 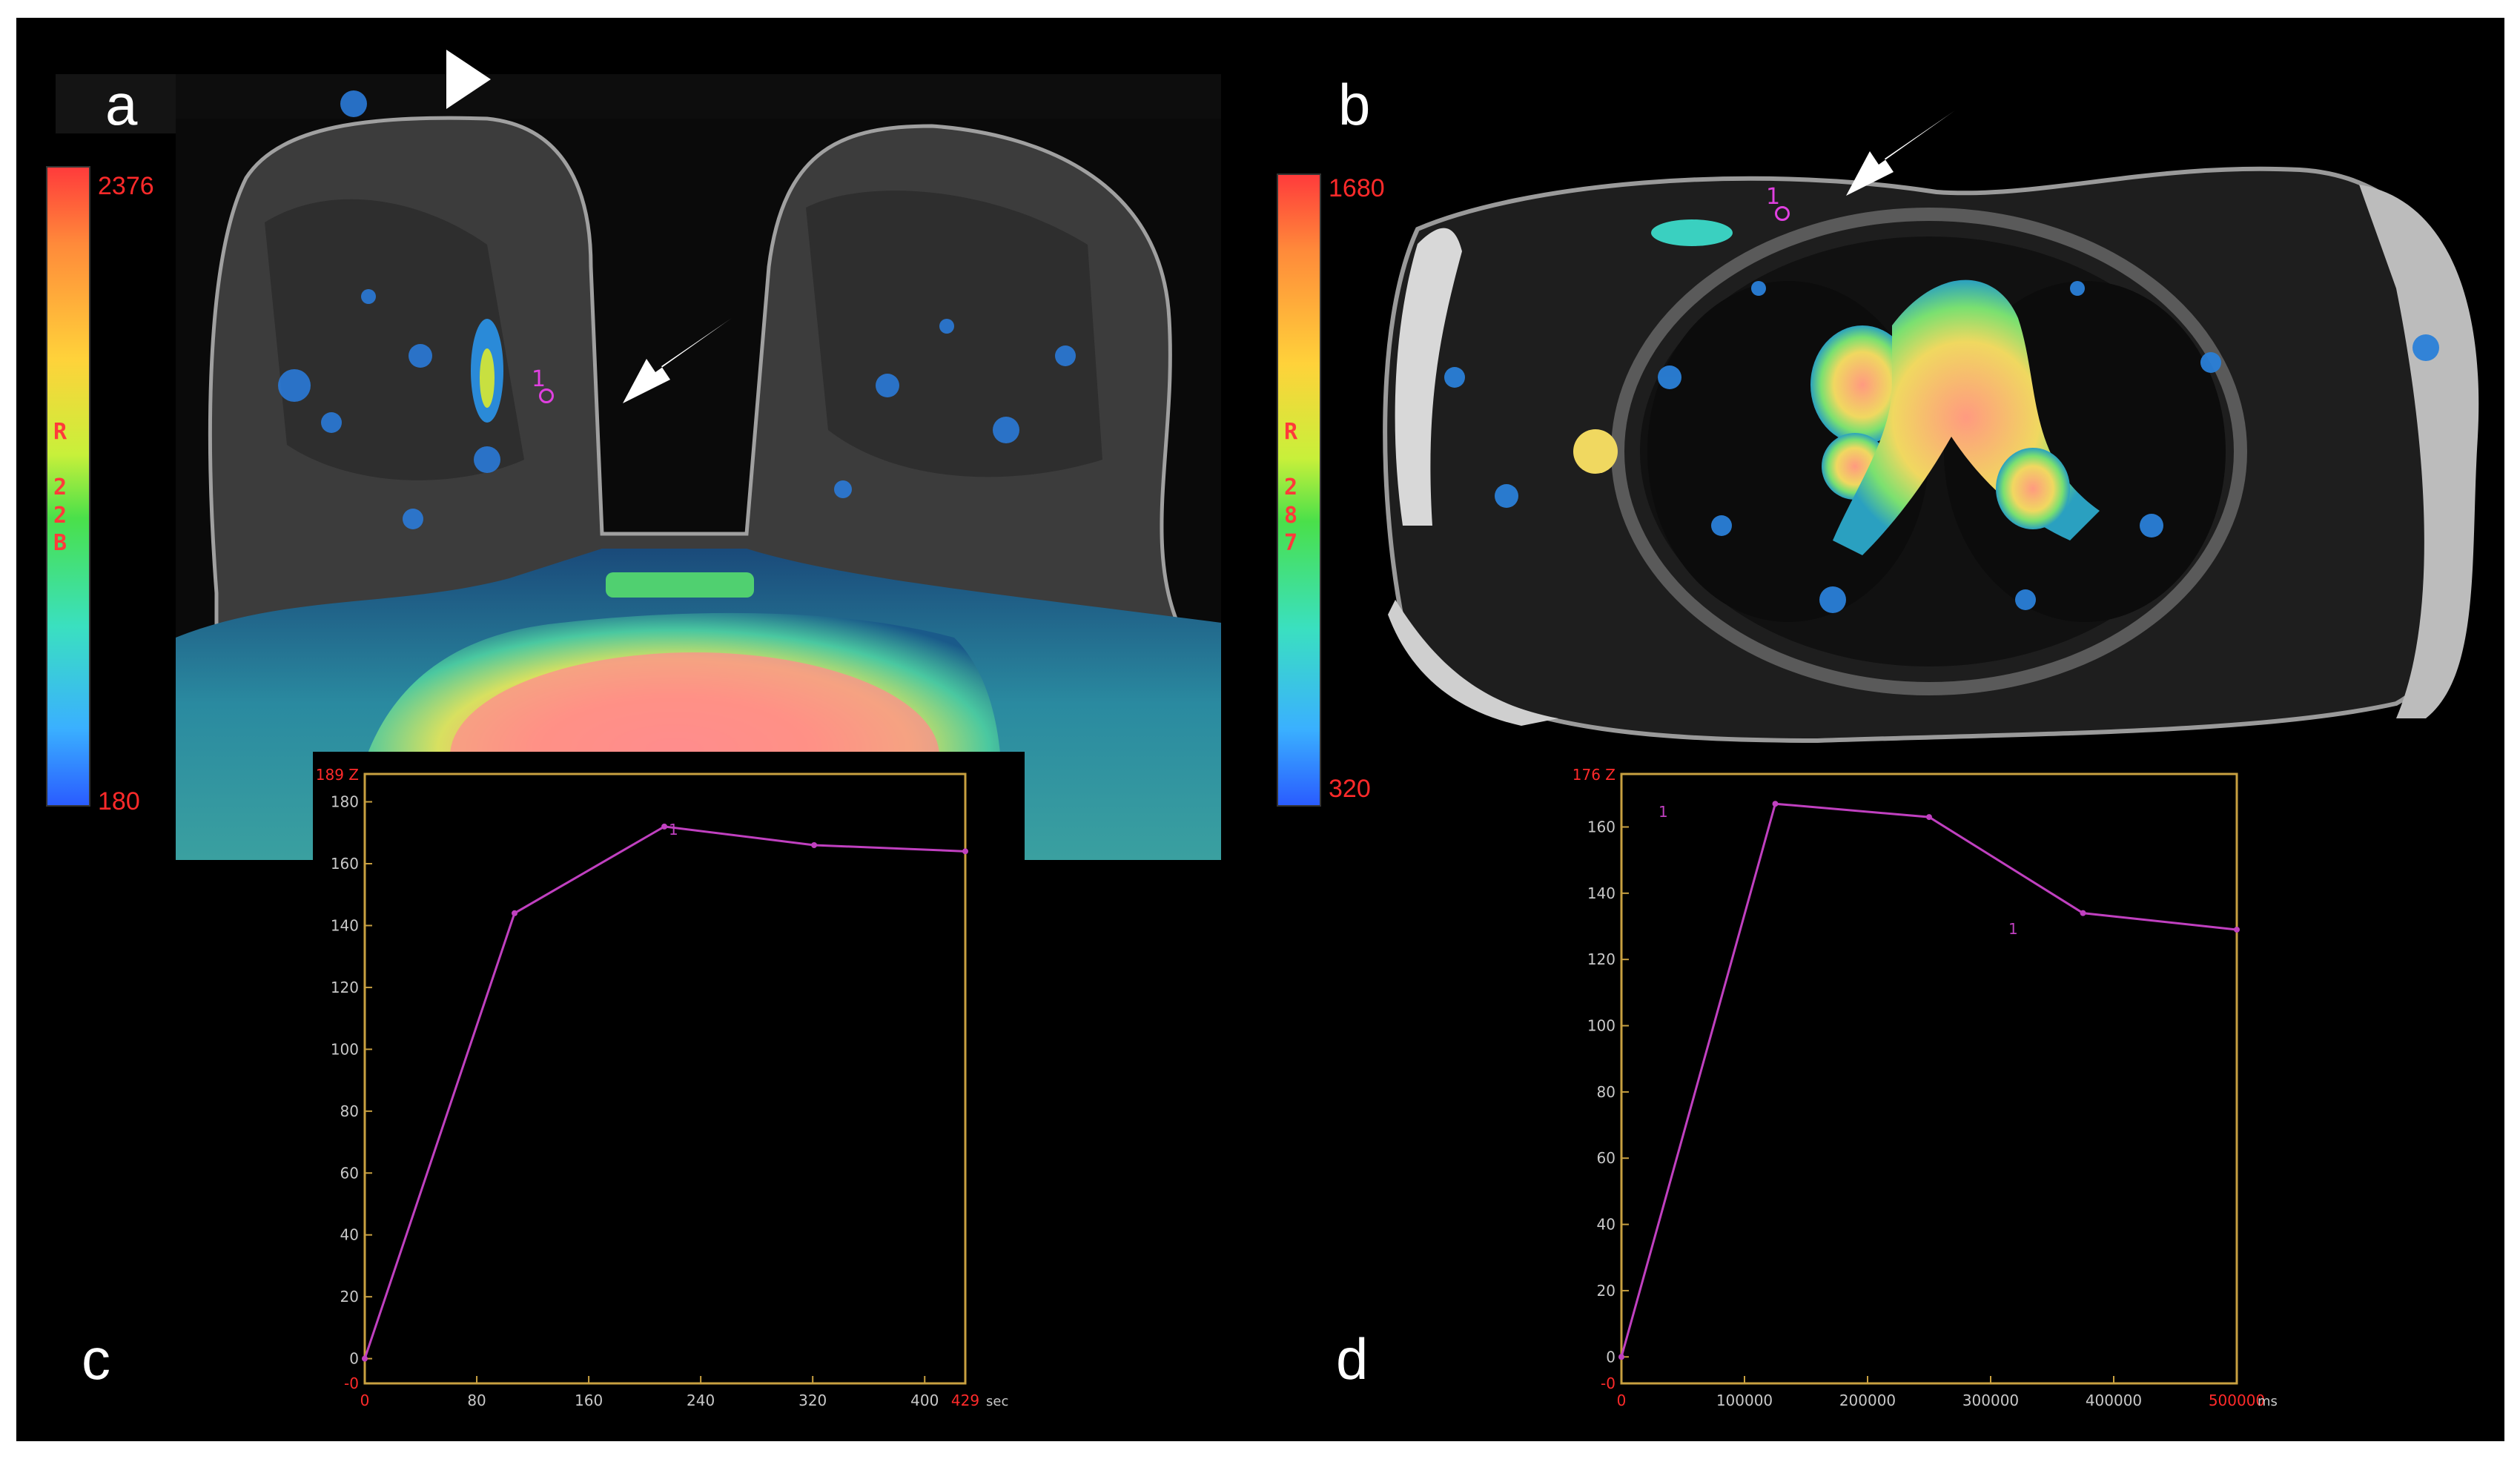 I want to click on x-unit-label: sec, so click(x=997, y=1401).